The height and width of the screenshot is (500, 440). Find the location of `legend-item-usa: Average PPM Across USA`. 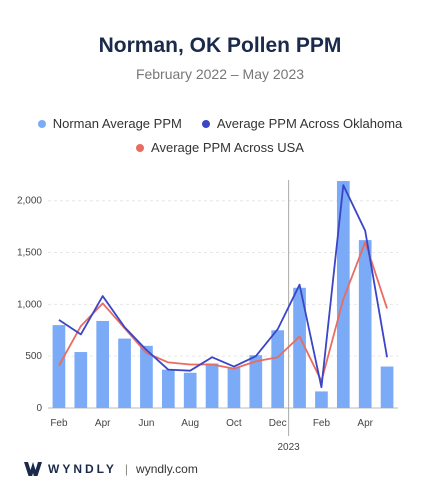

legend-item-usa: Average PPM Across USA is located at coordinates (220, 147).